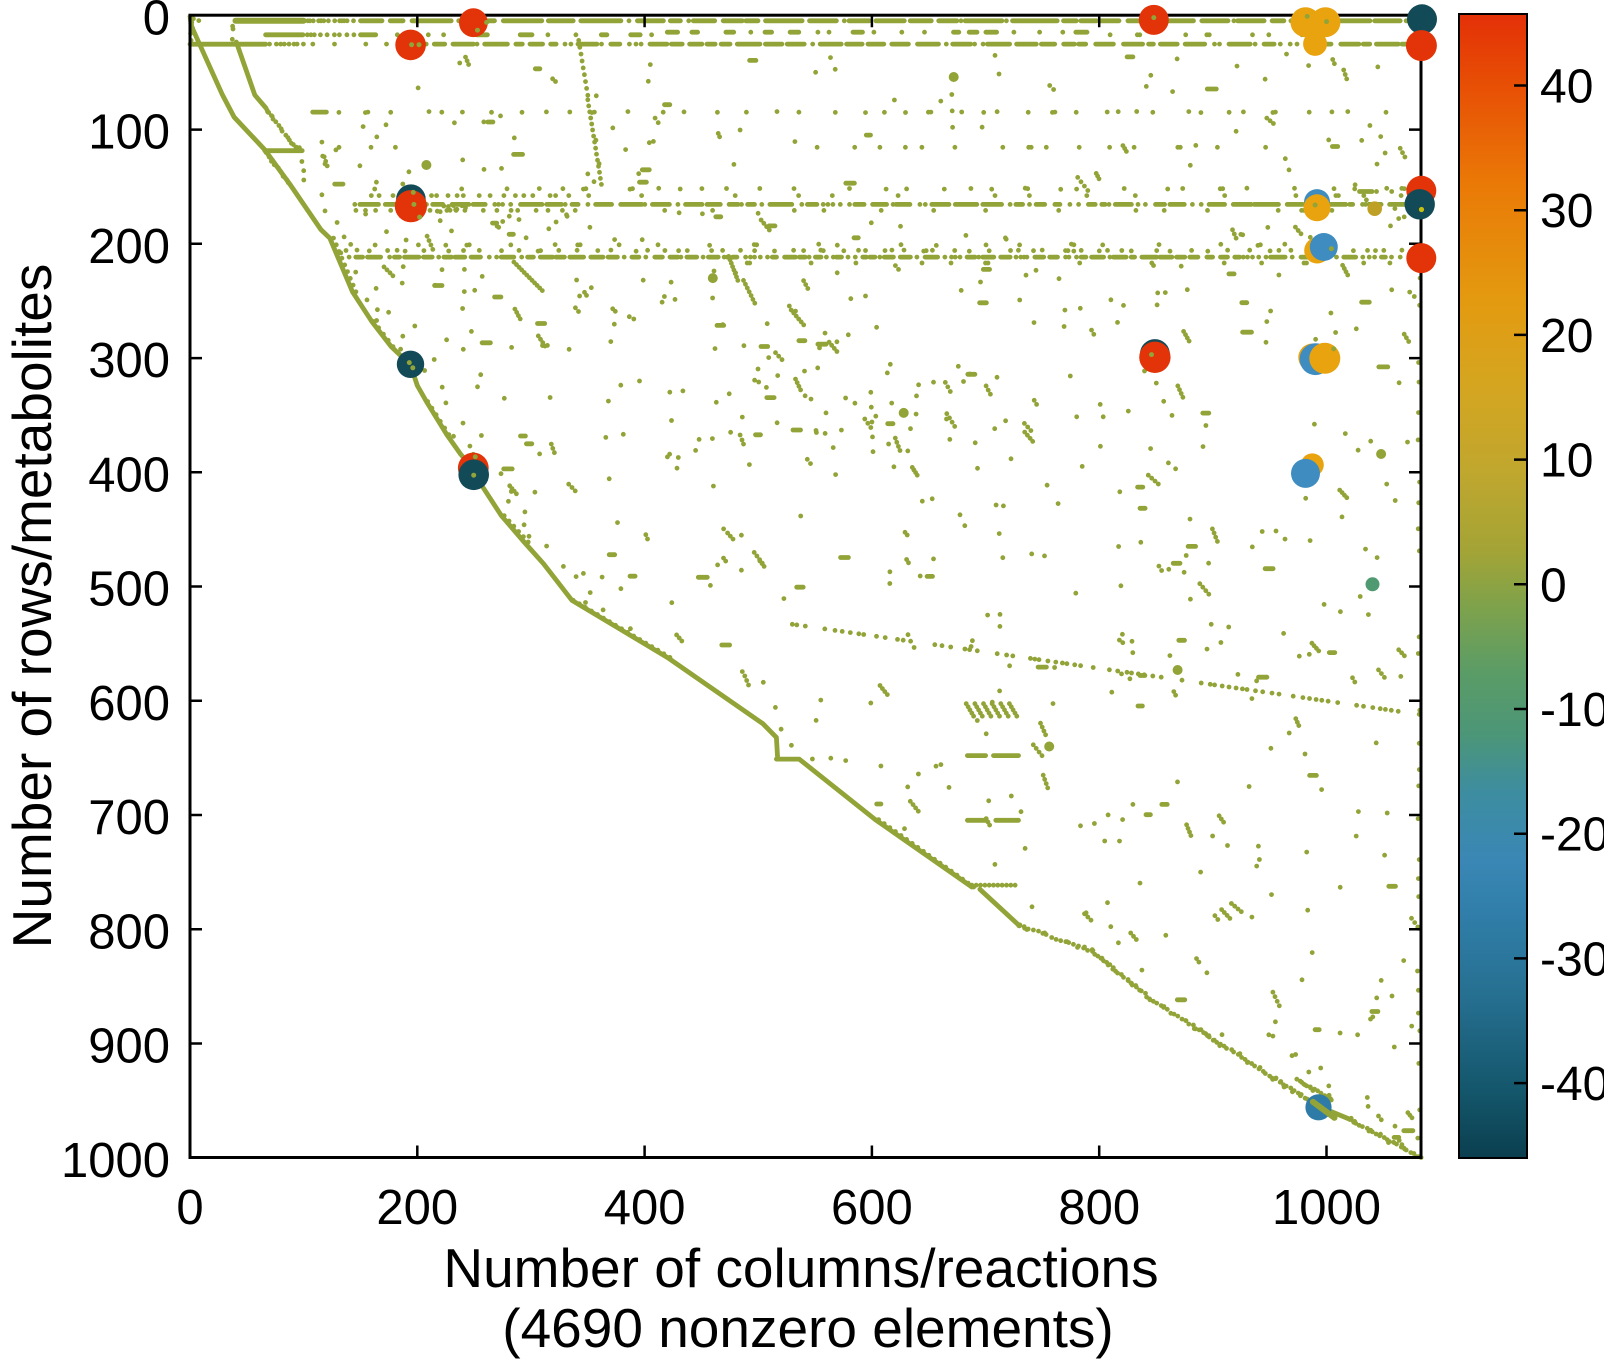  Describe the element at coordinates (1572, 710) in the screenshot. I see `svg-text: -10` at that location.